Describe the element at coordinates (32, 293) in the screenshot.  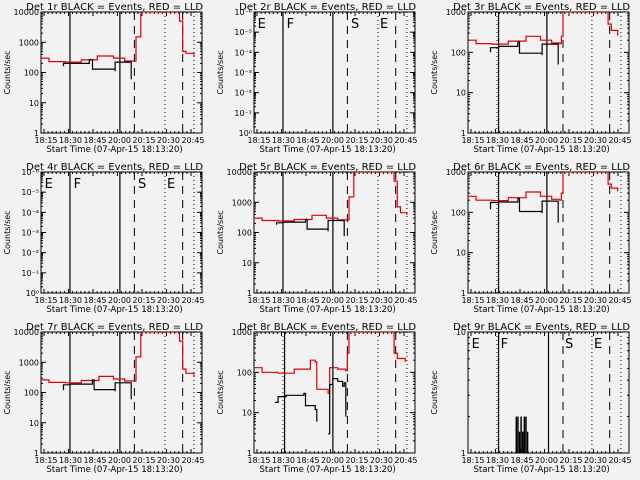
I see `y-tick-label: 10⁰` at that location.